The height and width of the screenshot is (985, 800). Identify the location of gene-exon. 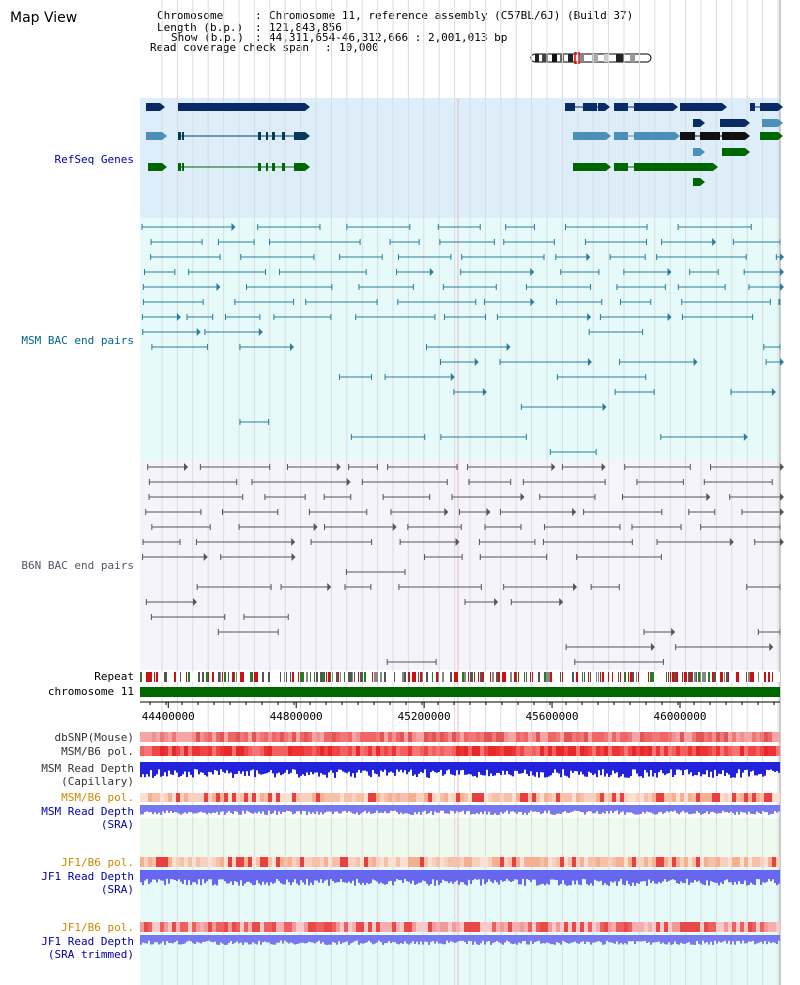
(769, 107).